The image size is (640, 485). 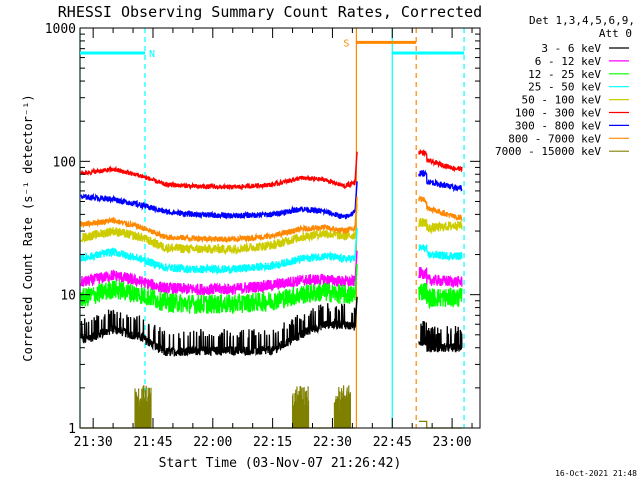 What do you see at coordinates (72, 429) in the screenshot?
I see `y-tick-label-0: 1` at bounding box center [72, 429].